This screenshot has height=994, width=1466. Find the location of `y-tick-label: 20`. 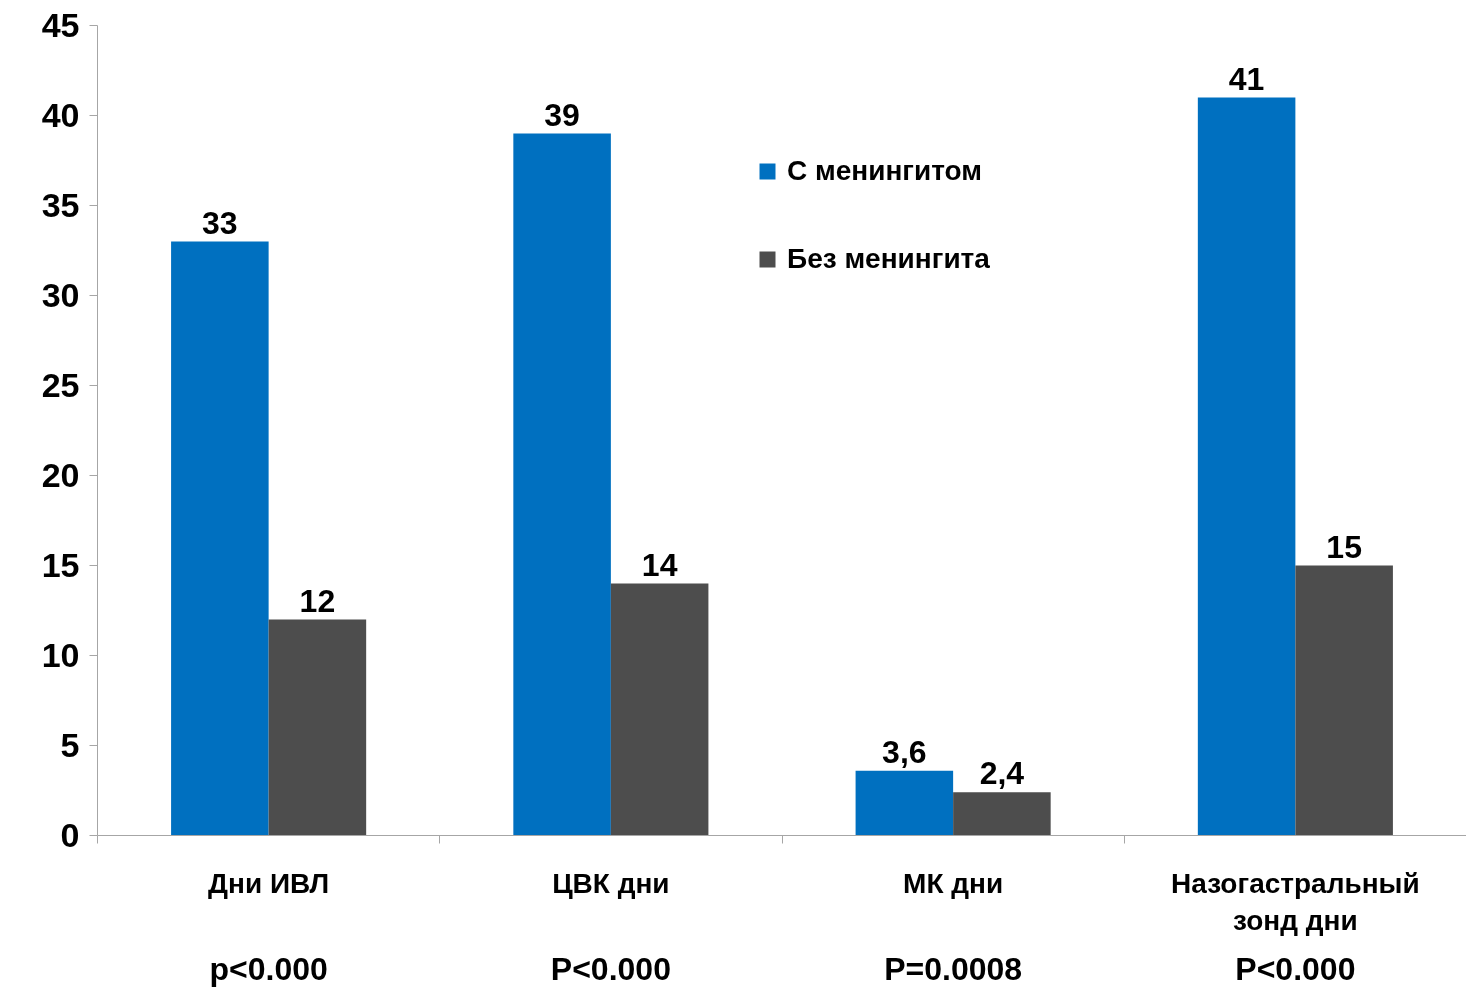

y-tick-label: 20 is located at coordinates (60, 475).